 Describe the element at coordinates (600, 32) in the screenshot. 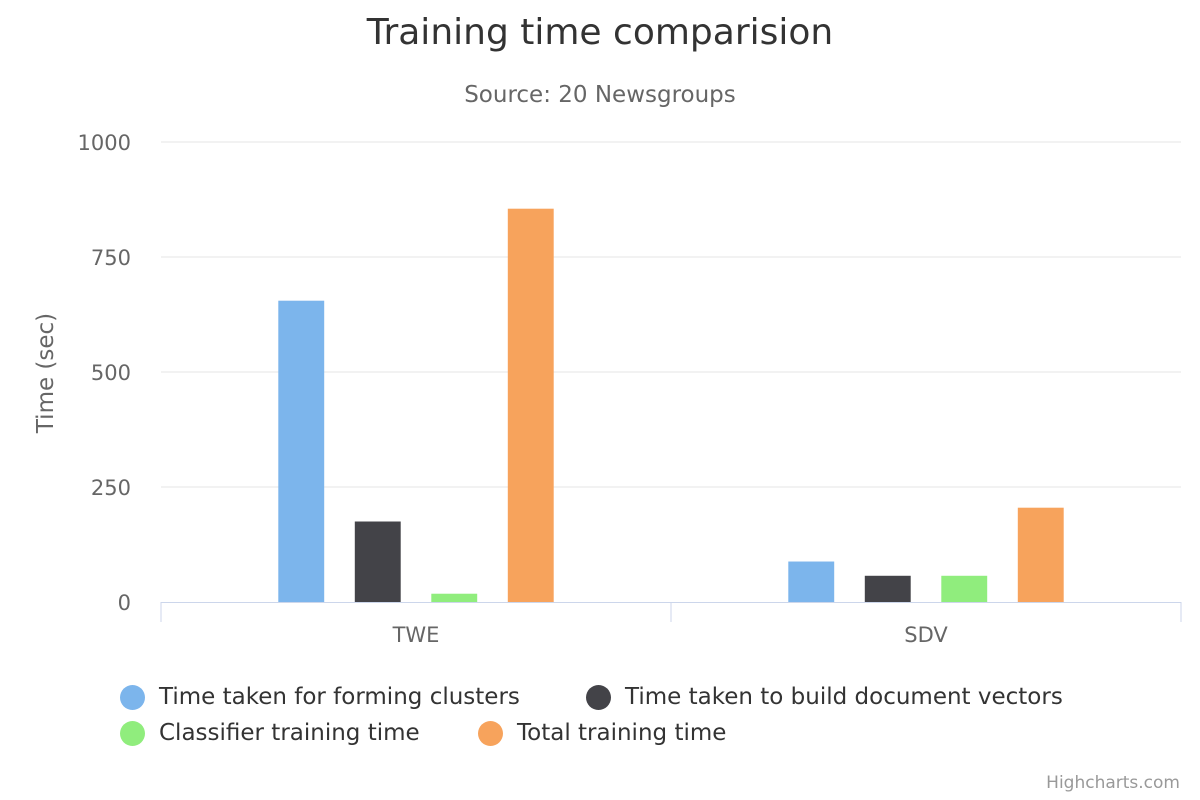

I see `chart-title: Training time comparision` at that location.